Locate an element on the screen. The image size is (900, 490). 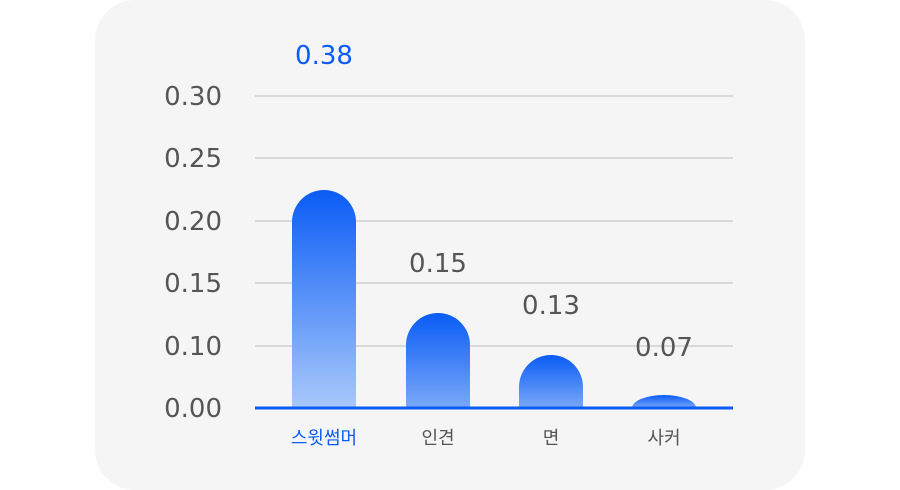
y-tick-label: 0.20 is located at coordinates (193, 222).